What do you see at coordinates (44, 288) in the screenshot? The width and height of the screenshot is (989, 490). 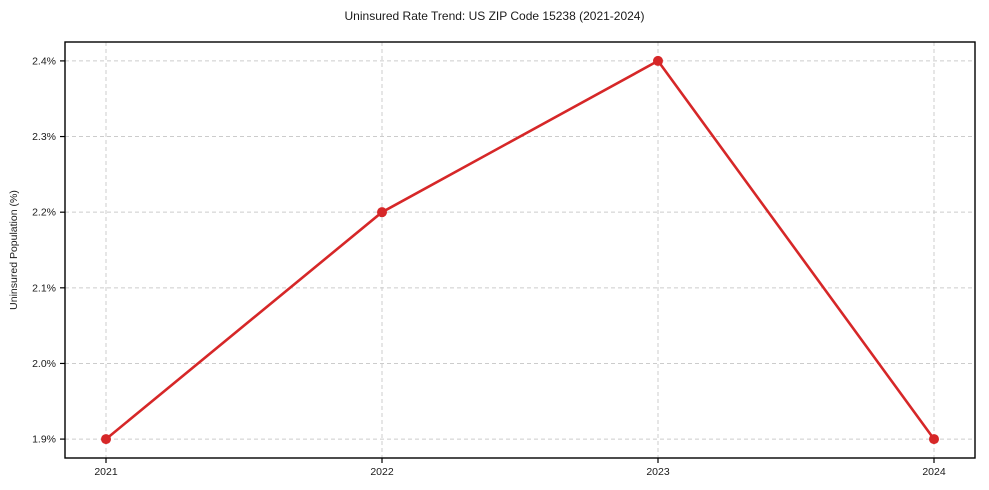 I see `y-tick-label: 2.1%` at bounding box center [44, 288].